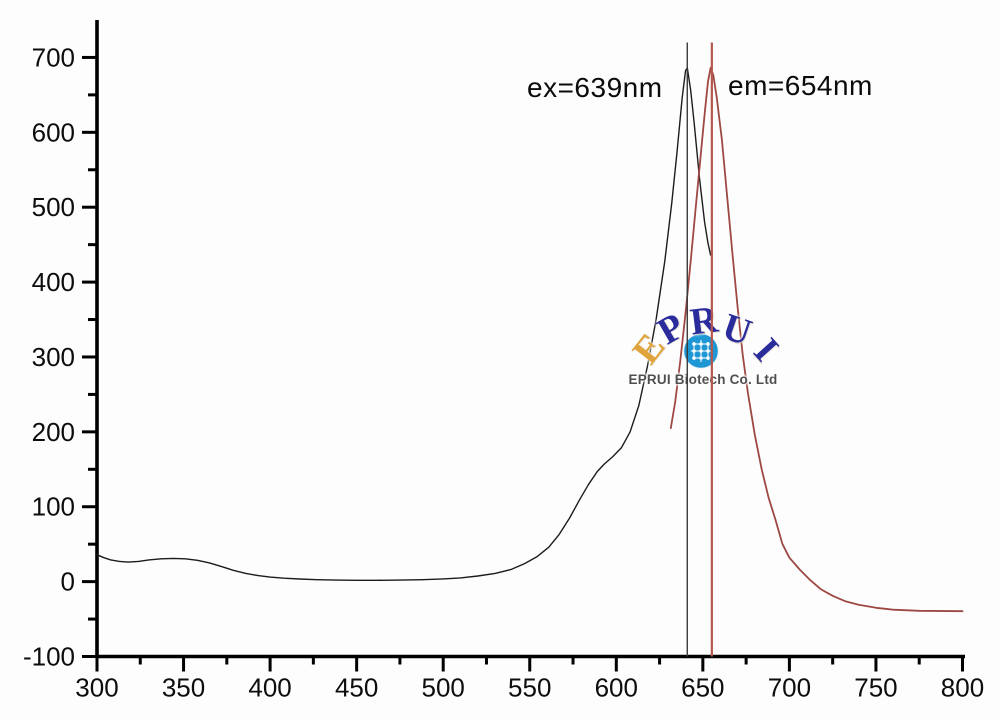 This screenshot has width=1000, height=721. I want to click on x-tick-label: 700, so click(789, 688).